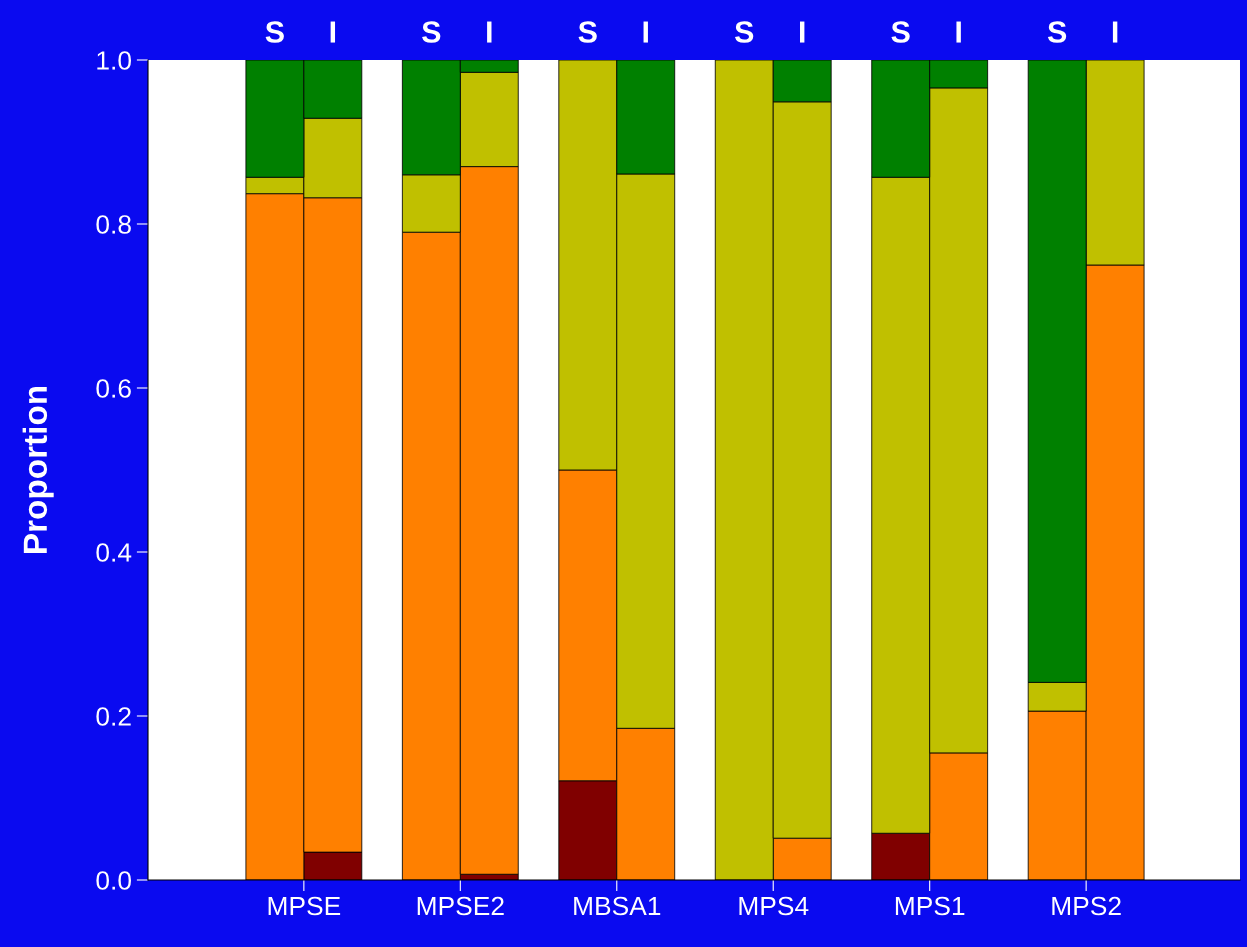 This screenshot has width=1247, height=947. What do you see at coordinates (113, 224) in the screenshot?
I see `y-tick-label: 0.8` at bounding box center [113, 224].